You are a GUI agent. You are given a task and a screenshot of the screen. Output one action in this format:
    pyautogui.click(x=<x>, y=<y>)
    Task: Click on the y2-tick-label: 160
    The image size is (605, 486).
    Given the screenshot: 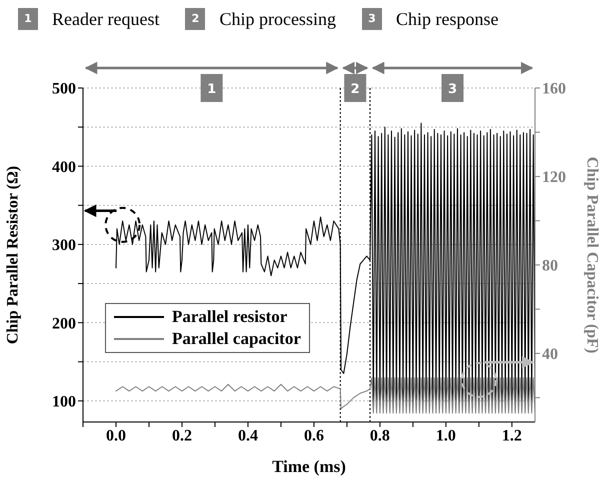 What is the action you would take?
    pyautogui.click(x=554, y=89)
    